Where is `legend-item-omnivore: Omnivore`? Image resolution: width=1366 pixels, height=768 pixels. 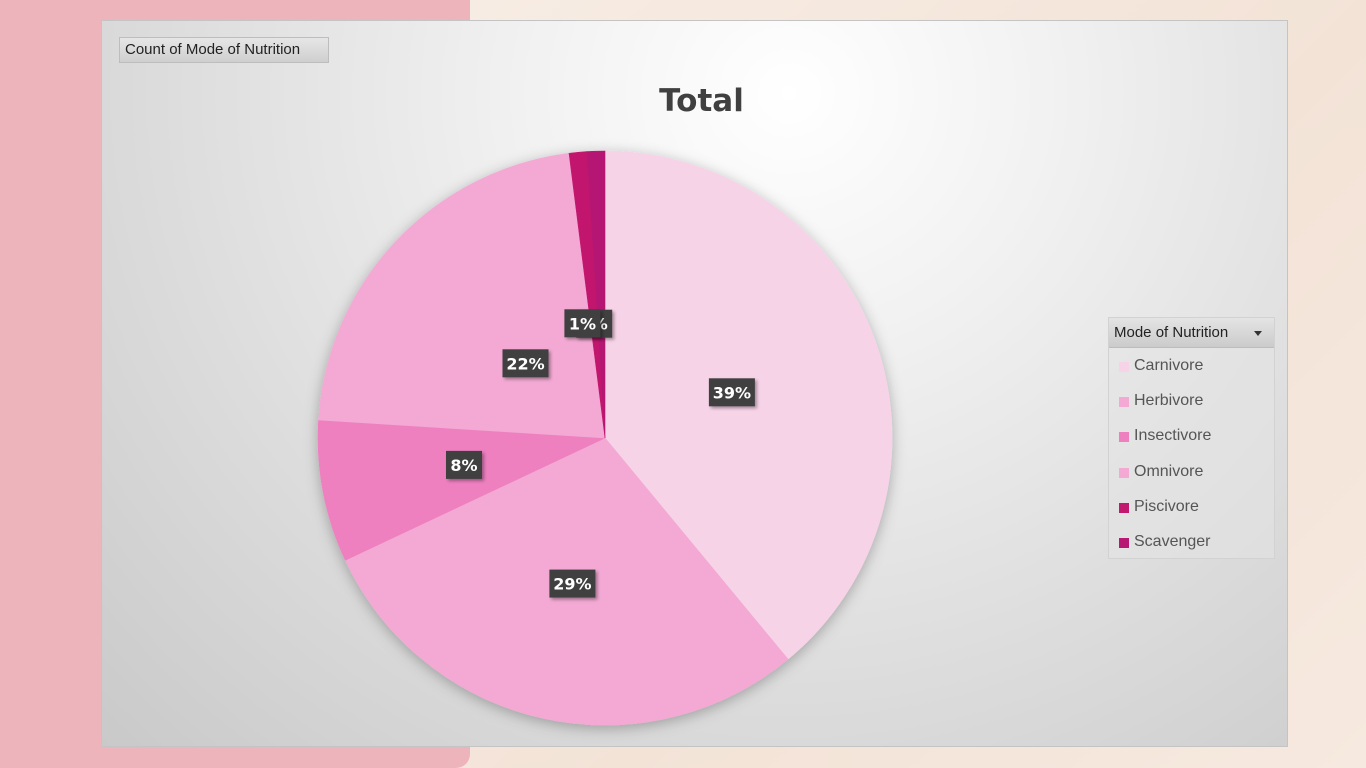 legend-item-omnivore: Omnivore is located at coordinates (1191, 471).